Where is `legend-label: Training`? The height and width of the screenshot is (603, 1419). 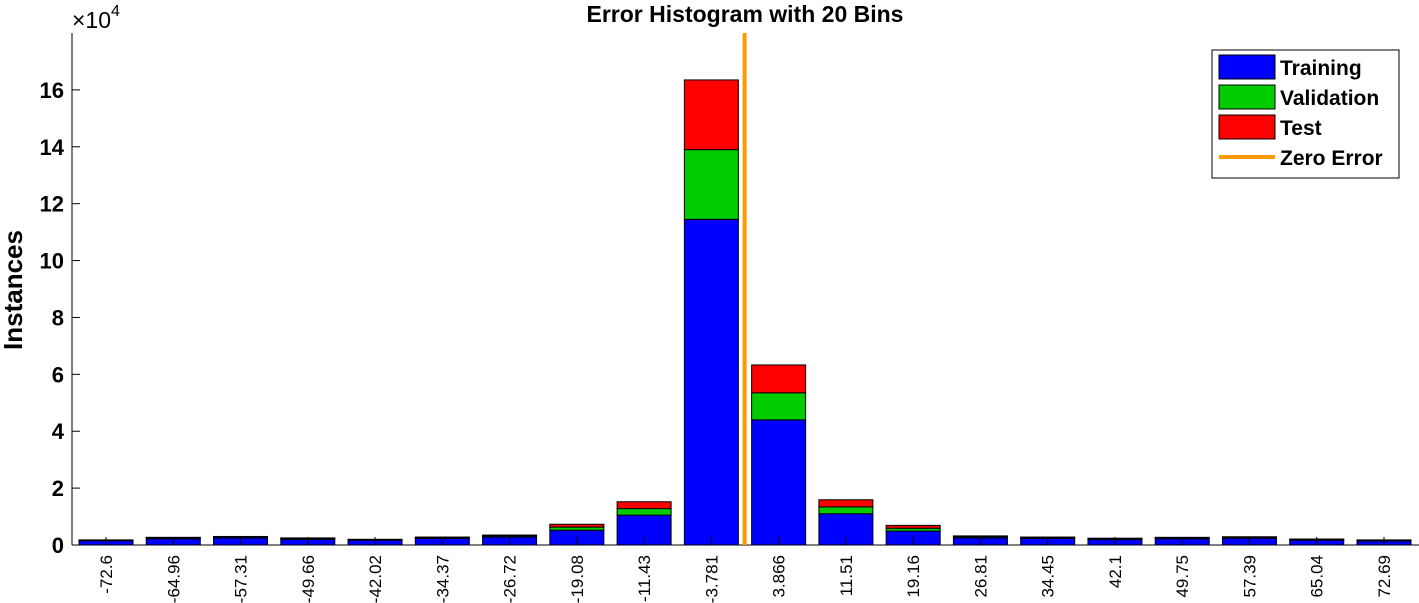 legend-label: Training is located at coordinates (1321, 68).